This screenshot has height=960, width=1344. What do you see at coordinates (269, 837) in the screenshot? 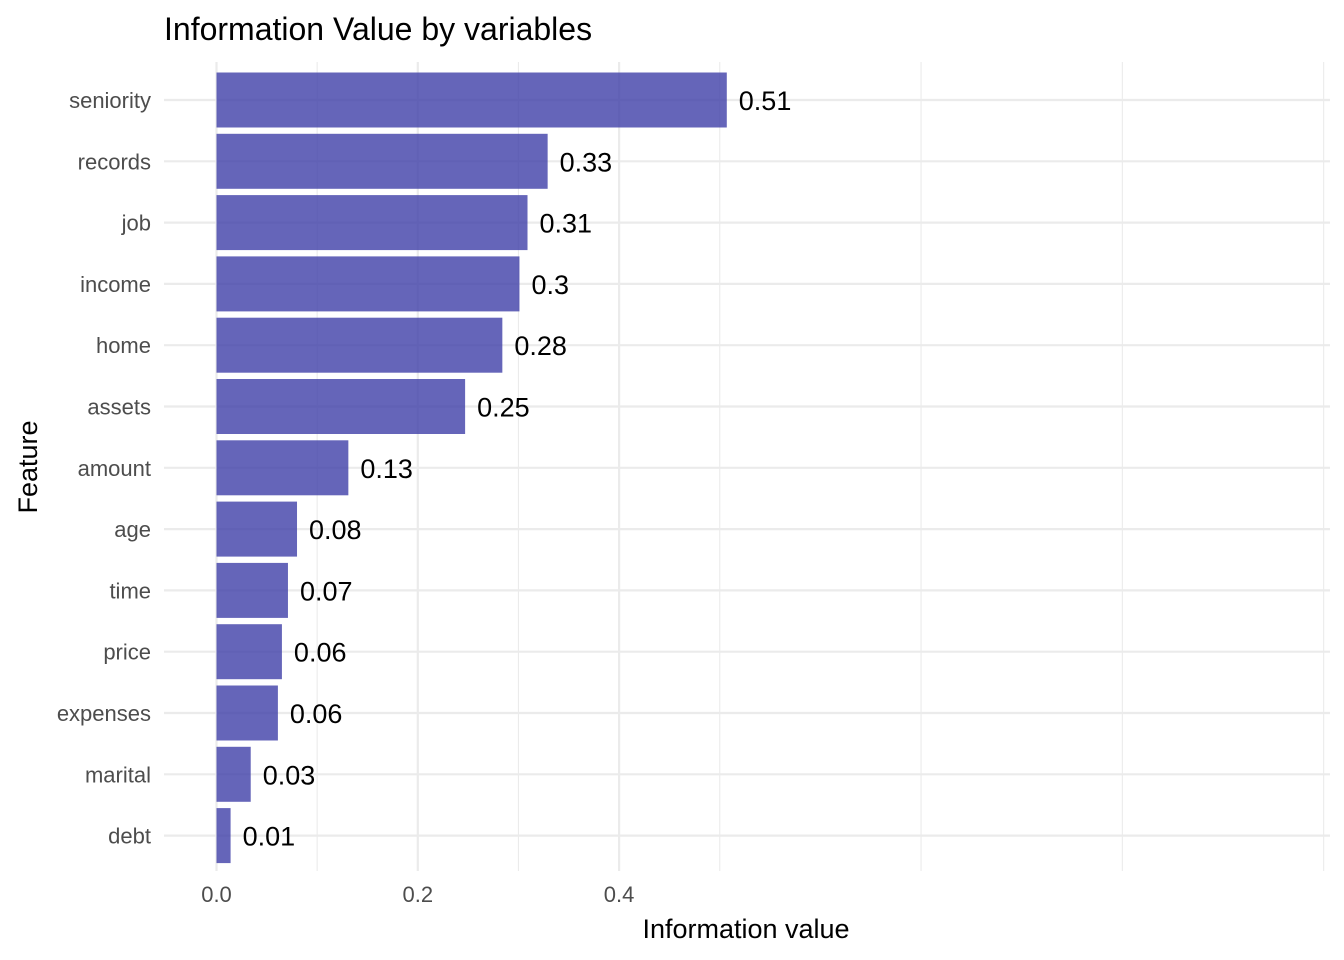
I see `data-label-debt: 0.01` at bounding box center [269, 837].